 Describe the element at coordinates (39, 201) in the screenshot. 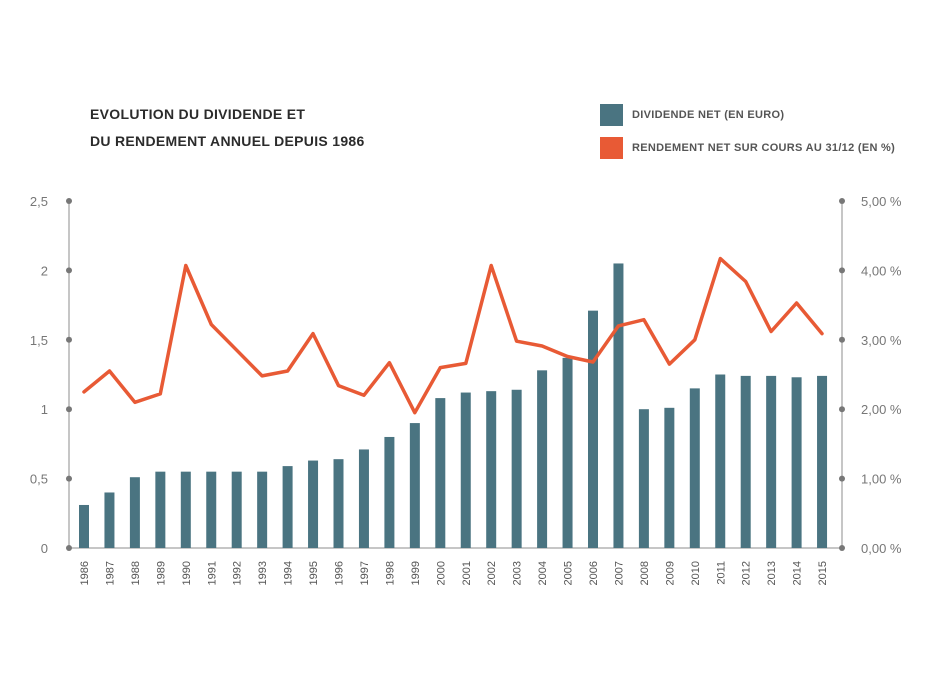

I see `y-left-tick-label: 2,5` at that location.